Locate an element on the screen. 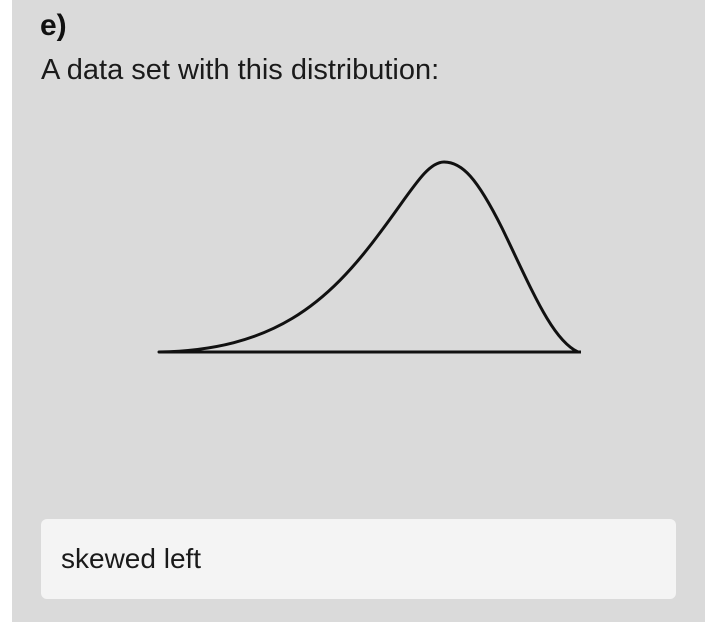 The image size is (720, 622). part-label: e) is located at coordinates (53, 25).